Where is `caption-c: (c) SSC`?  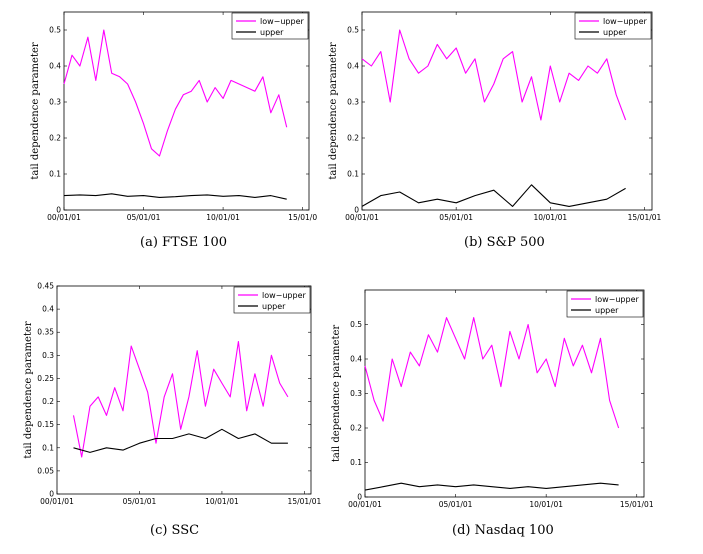 caption-c: (c) SSC is located at coordinates (175, 530).